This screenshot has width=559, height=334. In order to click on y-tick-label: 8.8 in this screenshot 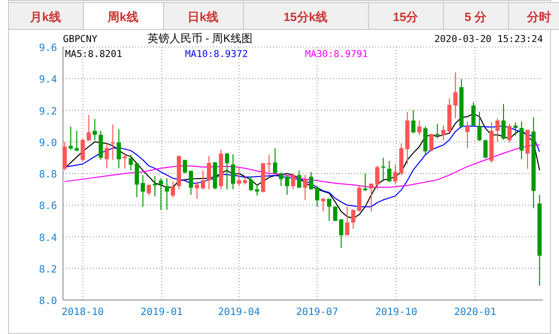, I will do `click(47, 175)`.